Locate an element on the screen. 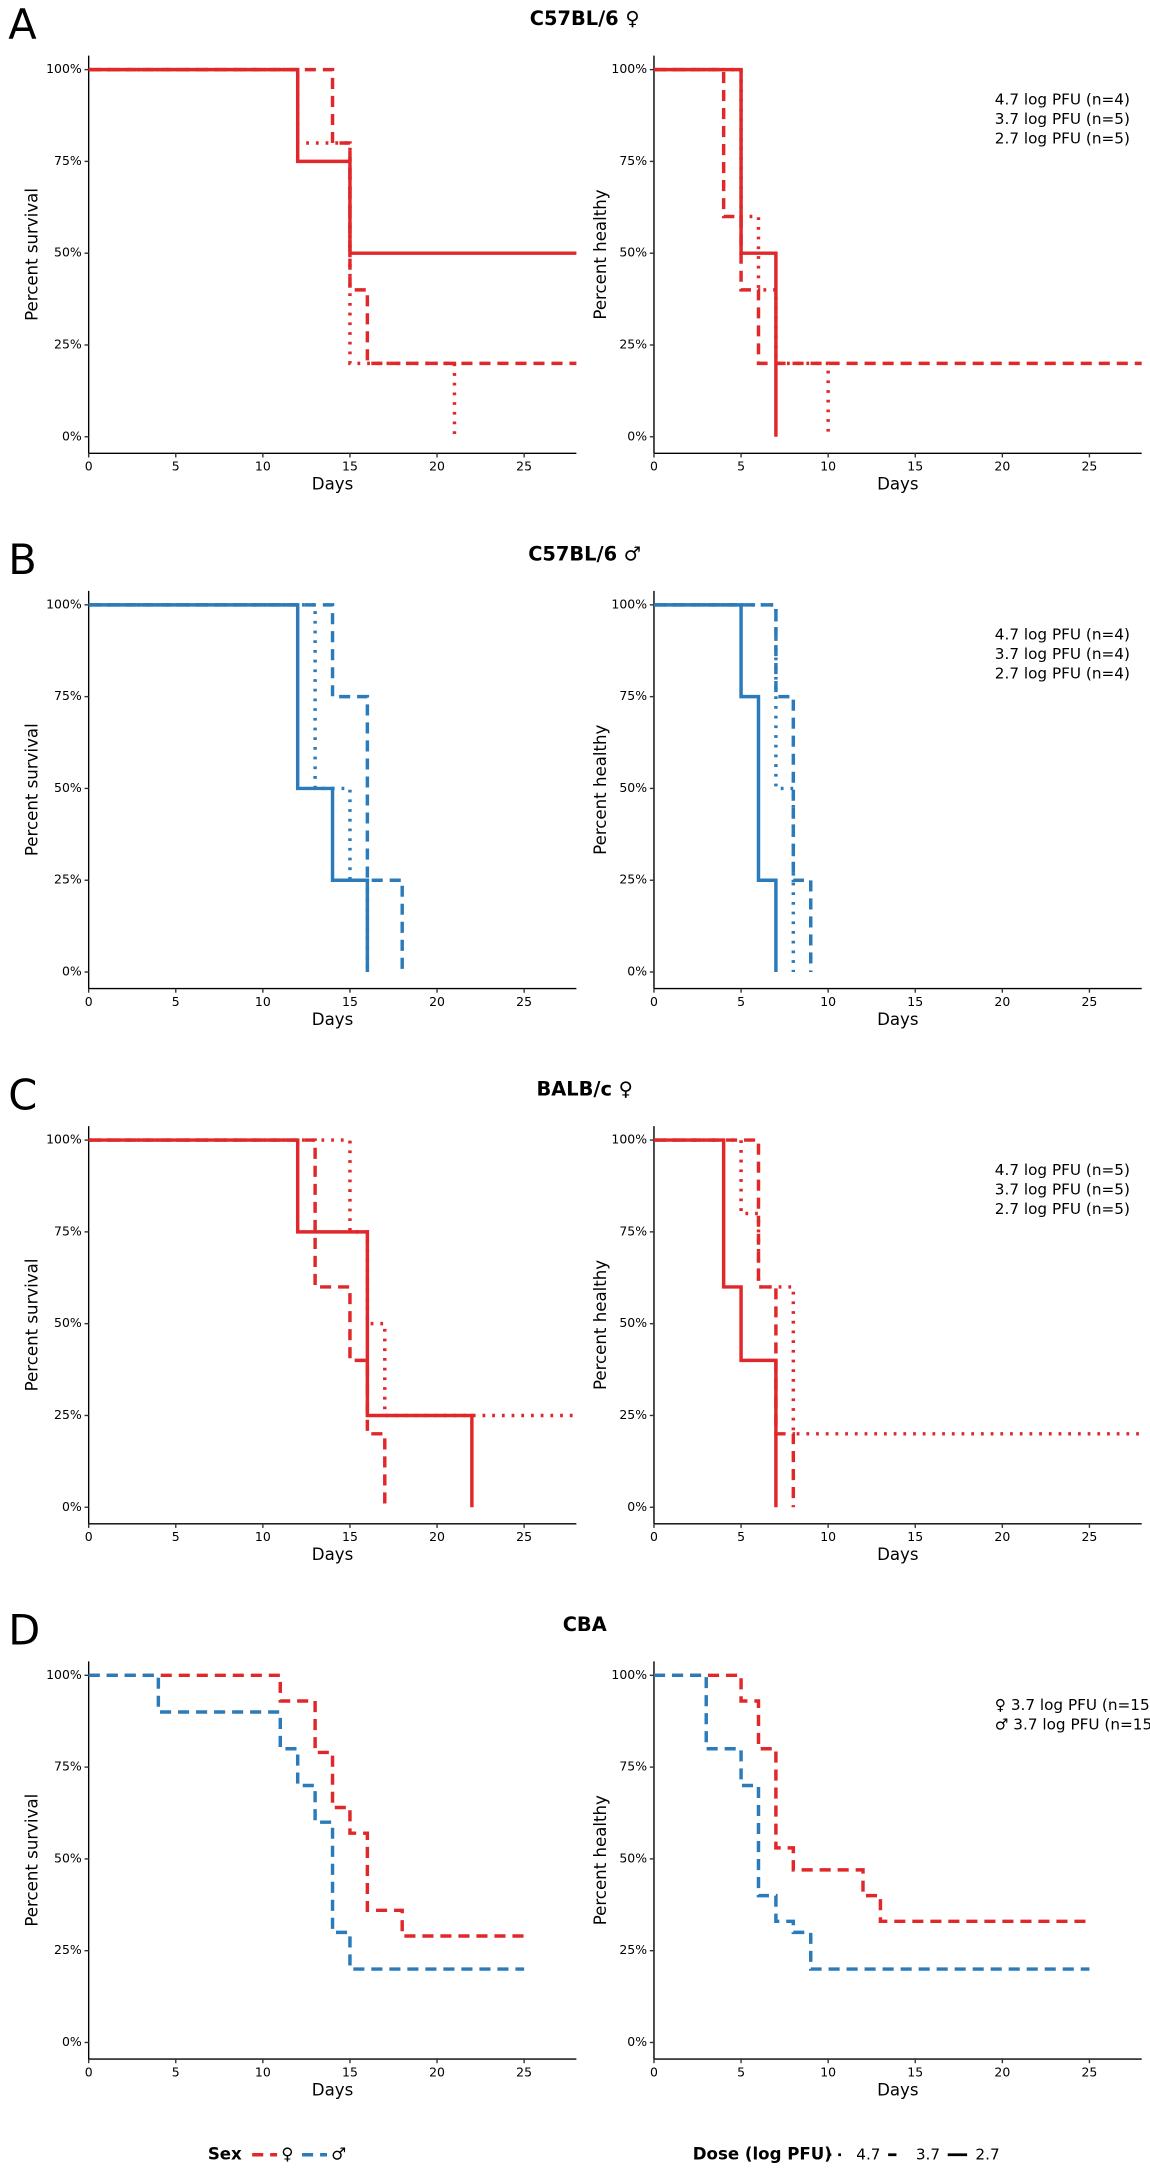  legend-label: 2.7 log PFU (n=4) is located at coordinates (1062, 674).